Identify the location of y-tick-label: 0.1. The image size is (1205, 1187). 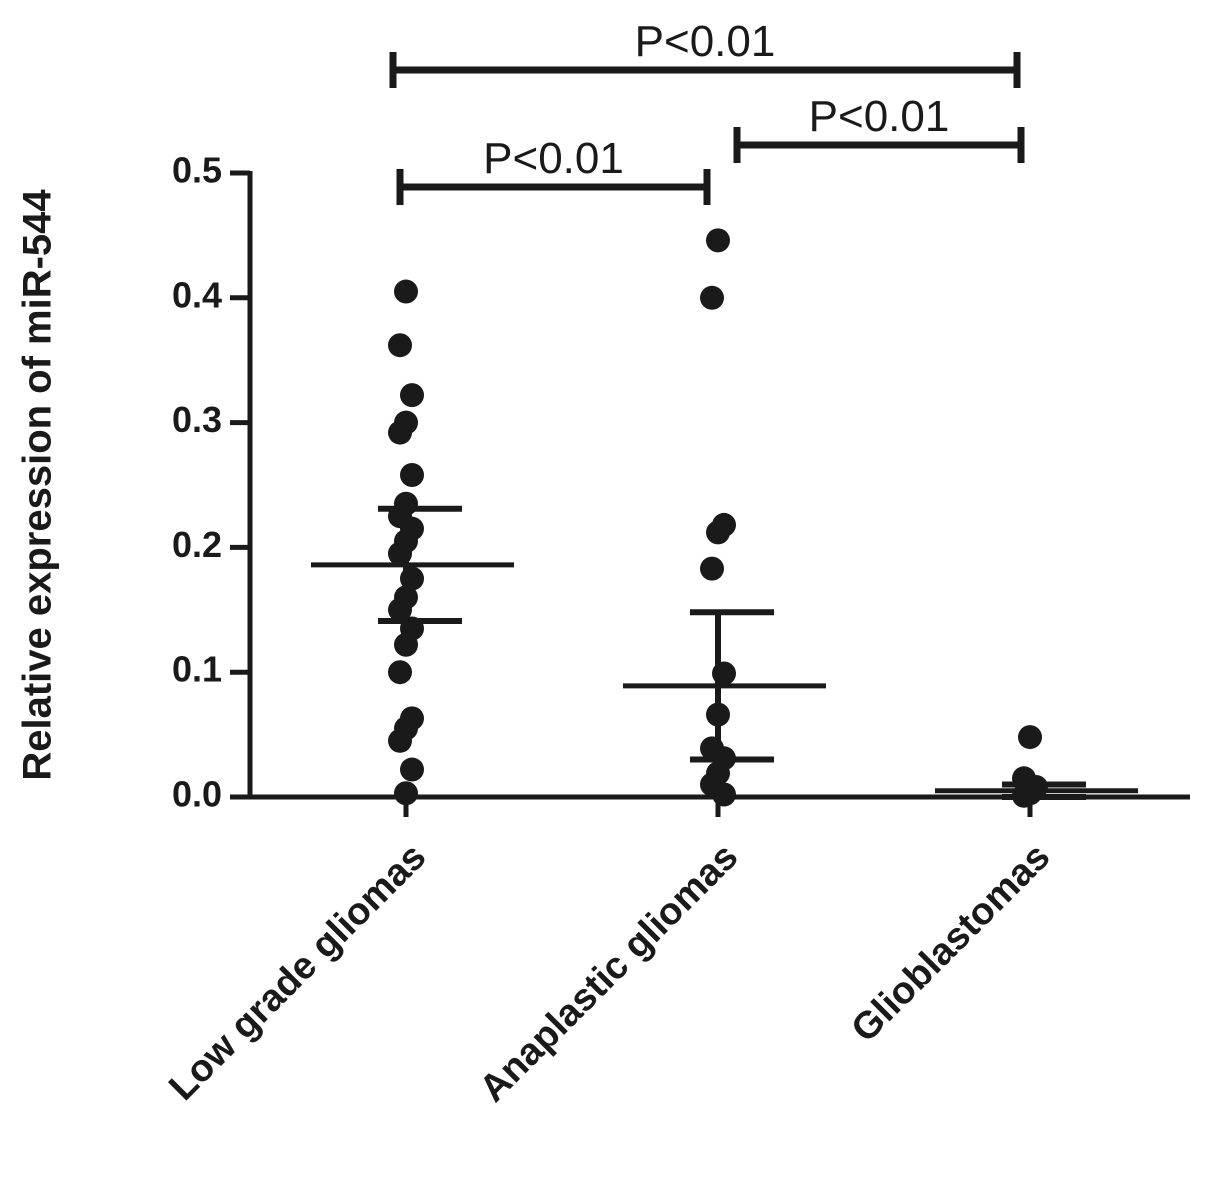
(197, 669).